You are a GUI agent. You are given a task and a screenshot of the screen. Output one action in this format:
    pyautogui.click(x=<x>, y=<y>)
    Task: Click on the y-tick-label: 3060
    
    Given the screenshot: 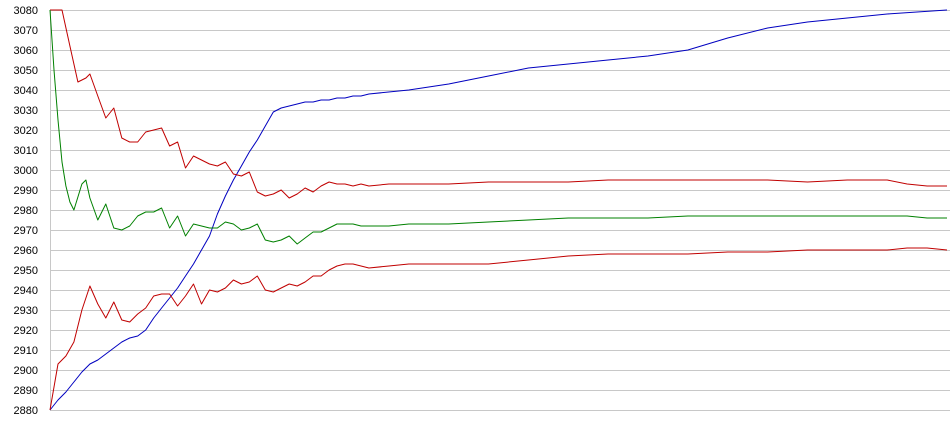 What is the action you would take?
    pyautogui.click(x=26, y=51)
    